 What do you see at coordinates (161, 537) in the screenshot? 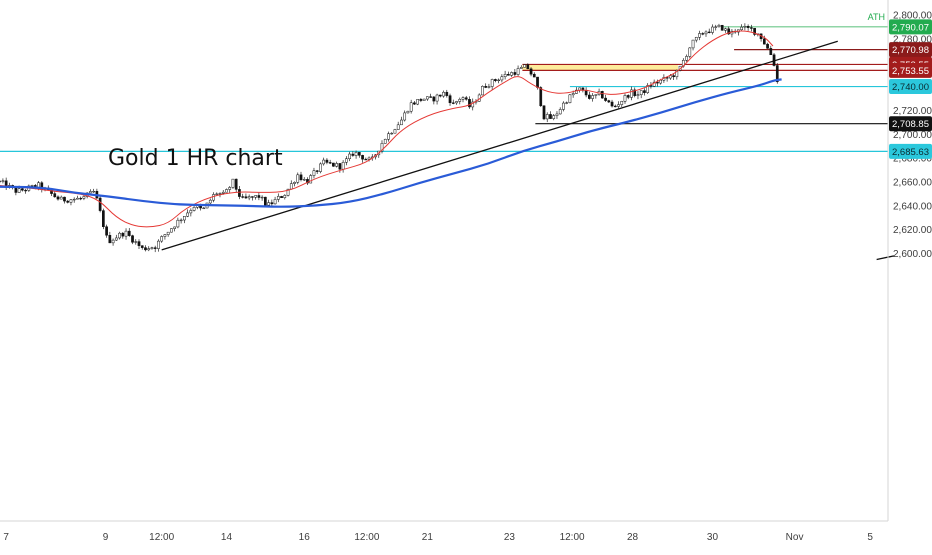
I see `x-tick-label: 12:00` at bounding box center [161, 537].